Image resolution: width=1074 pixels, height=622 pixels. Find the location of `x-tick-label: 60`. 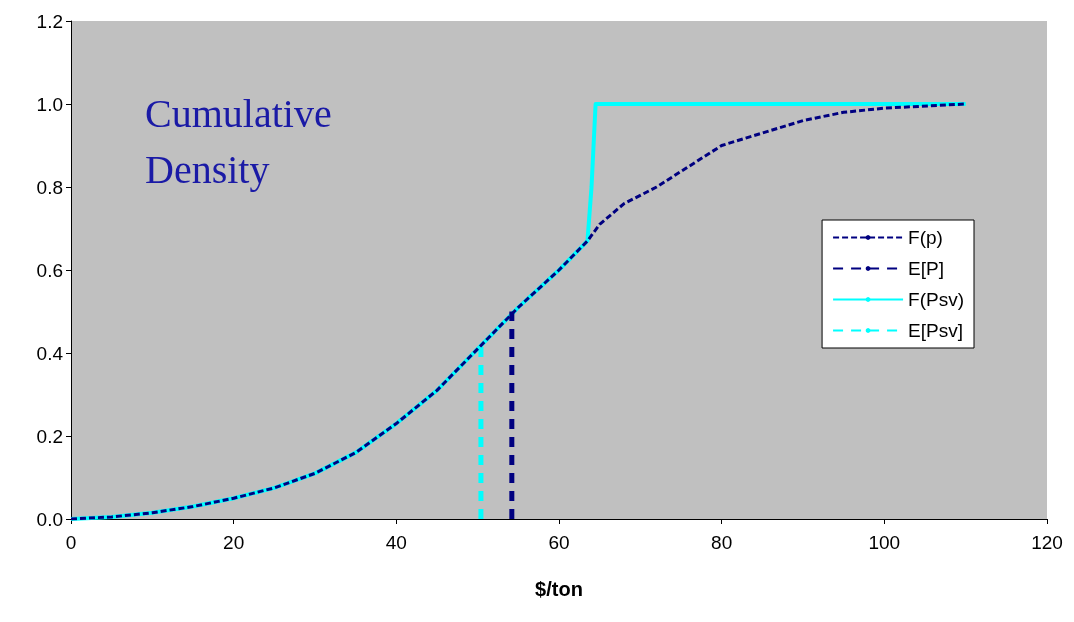

x-tick-label: 60 is located at coordinates (559, 542).